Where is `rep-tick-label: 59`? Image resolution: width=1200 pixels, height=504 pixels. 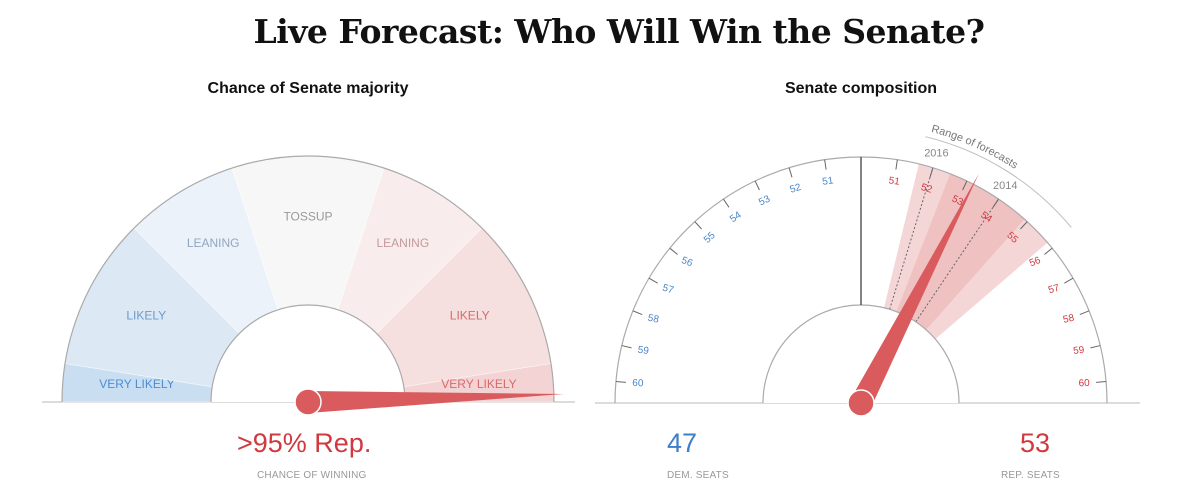
rep-tick-label: 59 is located at coordinates (1079, 351).